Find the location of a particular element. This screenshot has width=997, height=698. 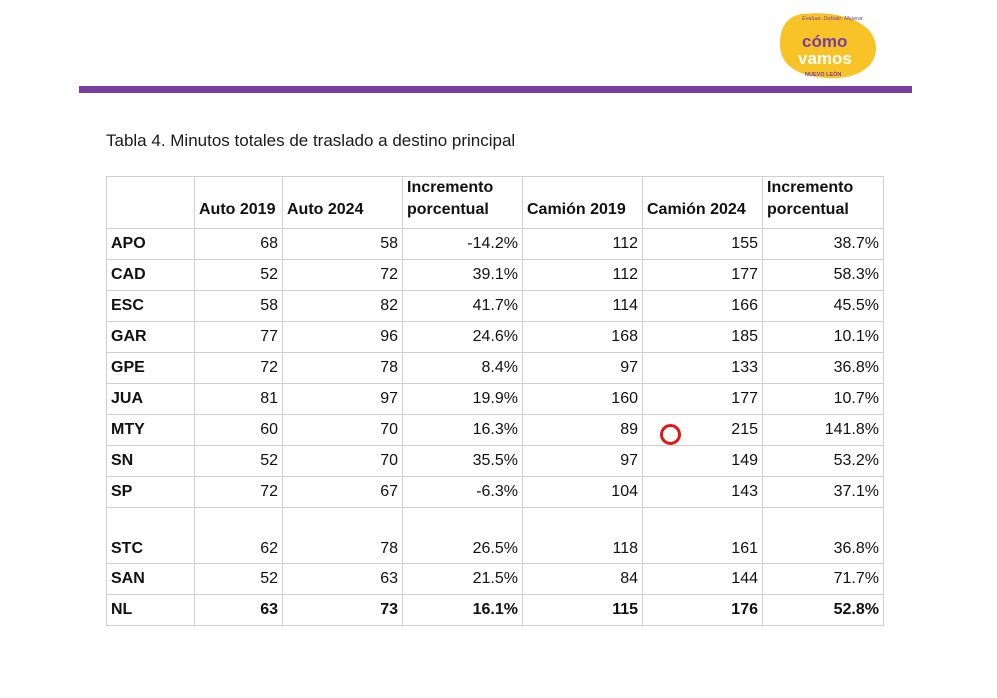

table-row: ESC 58 82 41.7% 114 166 45.5% is located at coordinates (495, 306).